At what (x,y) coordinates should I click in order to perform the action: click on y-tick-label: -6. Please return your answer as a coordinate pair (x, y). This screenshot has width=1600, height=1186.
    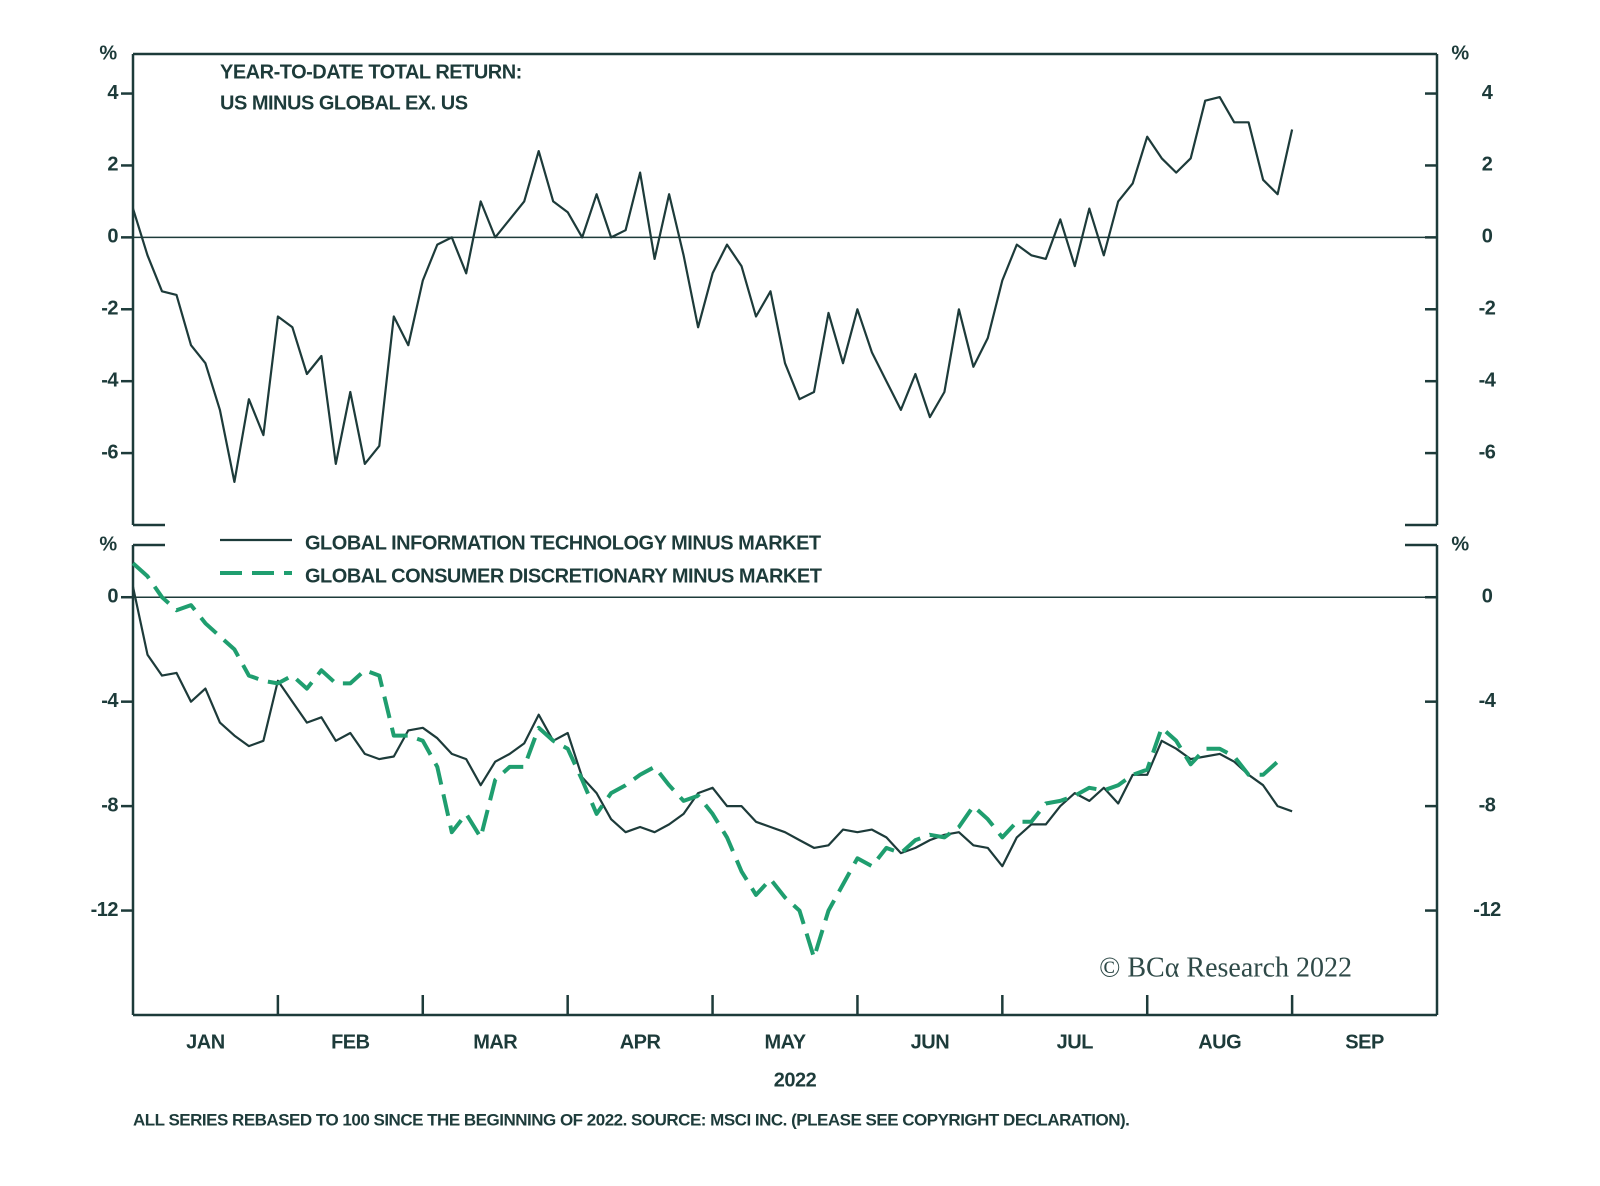
    Looking at the image, I should click on (109, 452).